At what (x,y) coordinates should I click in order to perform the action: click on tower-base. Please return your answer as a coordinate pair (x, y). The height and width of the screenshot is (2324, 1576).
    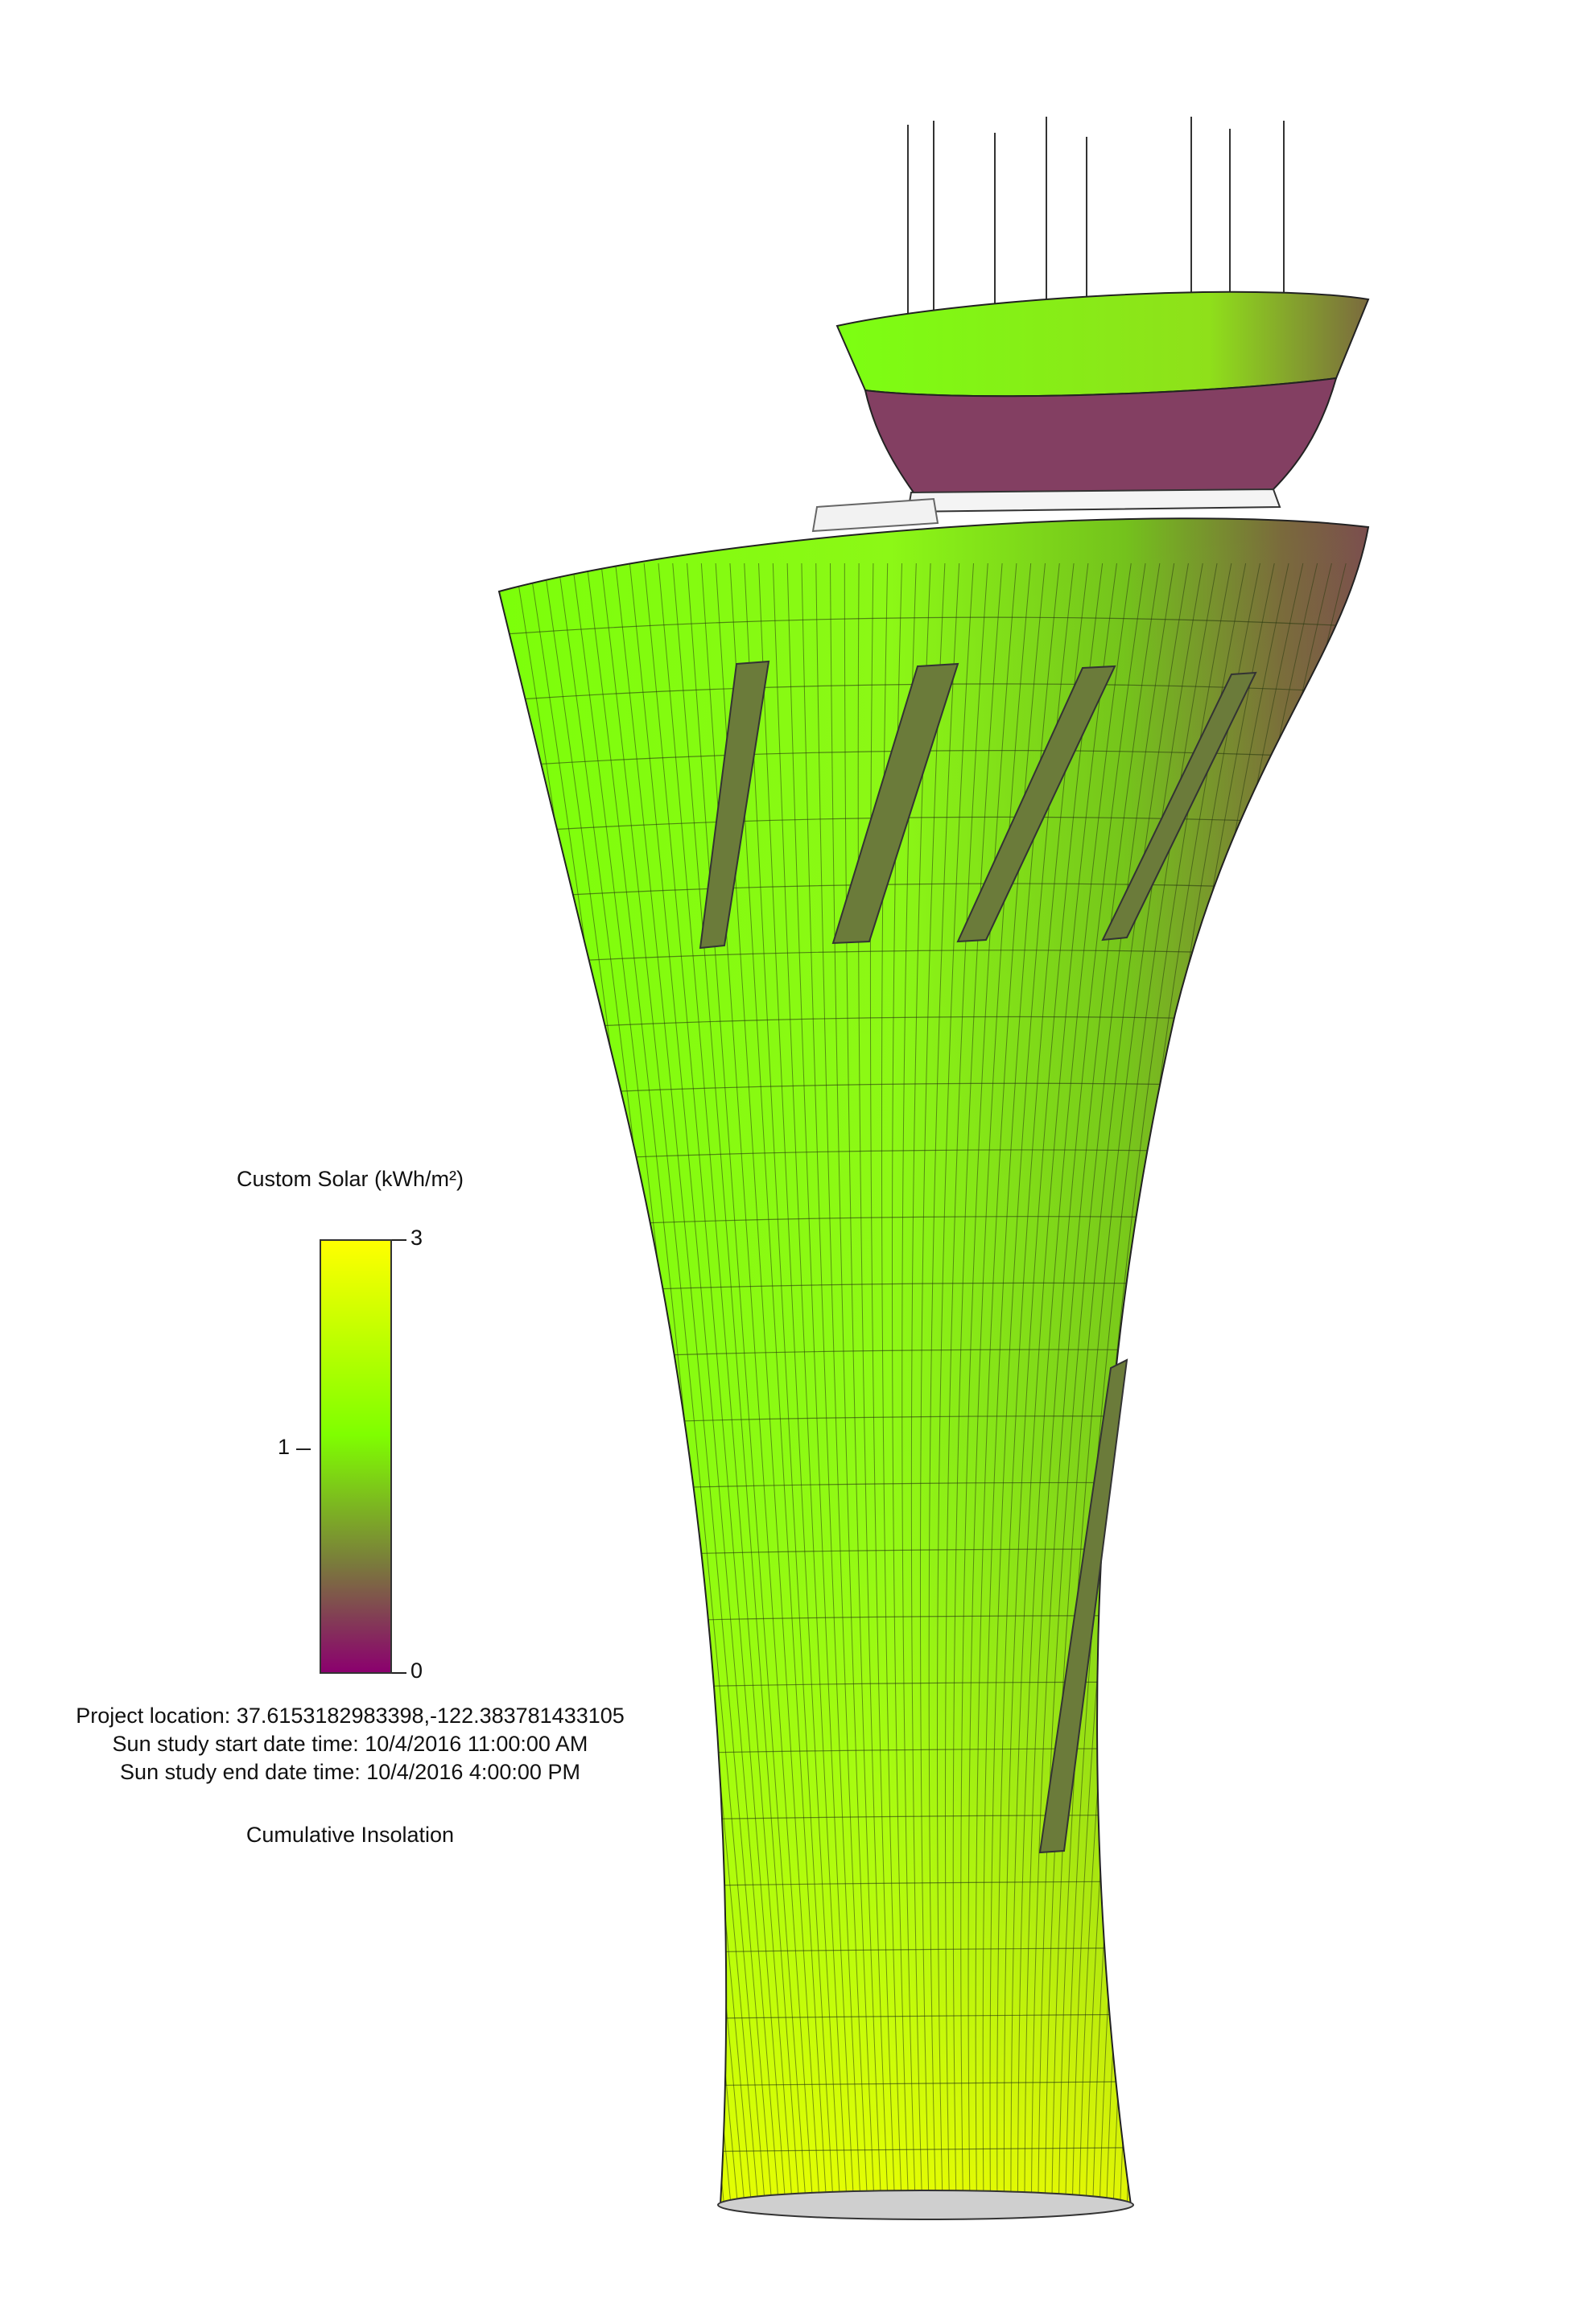
    Looking at the image, I should click on (925, 2205).